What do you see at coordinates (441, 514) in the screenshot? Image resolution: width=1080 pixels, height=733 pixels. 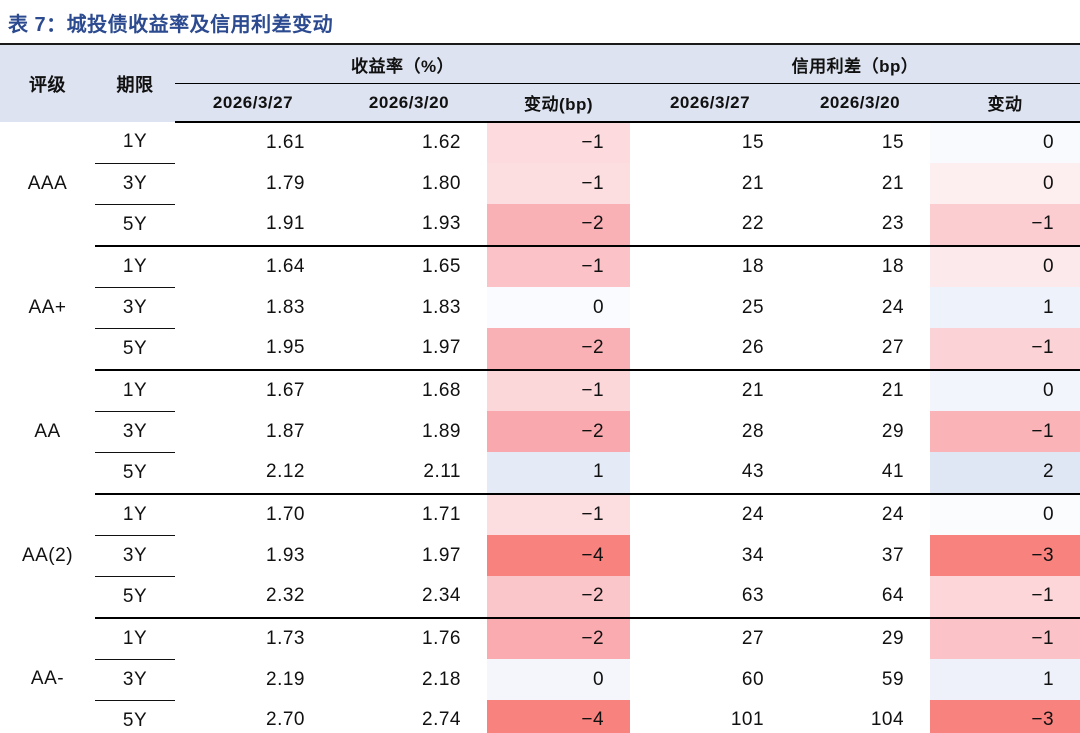 I see `yield-prev-cell: 1.71` at bounding box center [441, 514].